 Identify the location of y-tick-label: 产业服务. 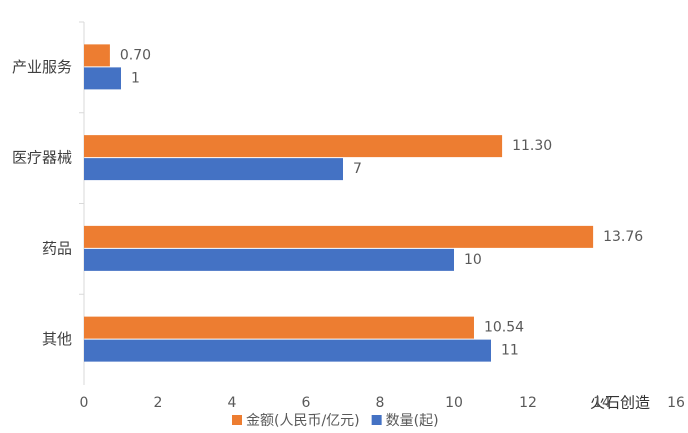
(42, 67).